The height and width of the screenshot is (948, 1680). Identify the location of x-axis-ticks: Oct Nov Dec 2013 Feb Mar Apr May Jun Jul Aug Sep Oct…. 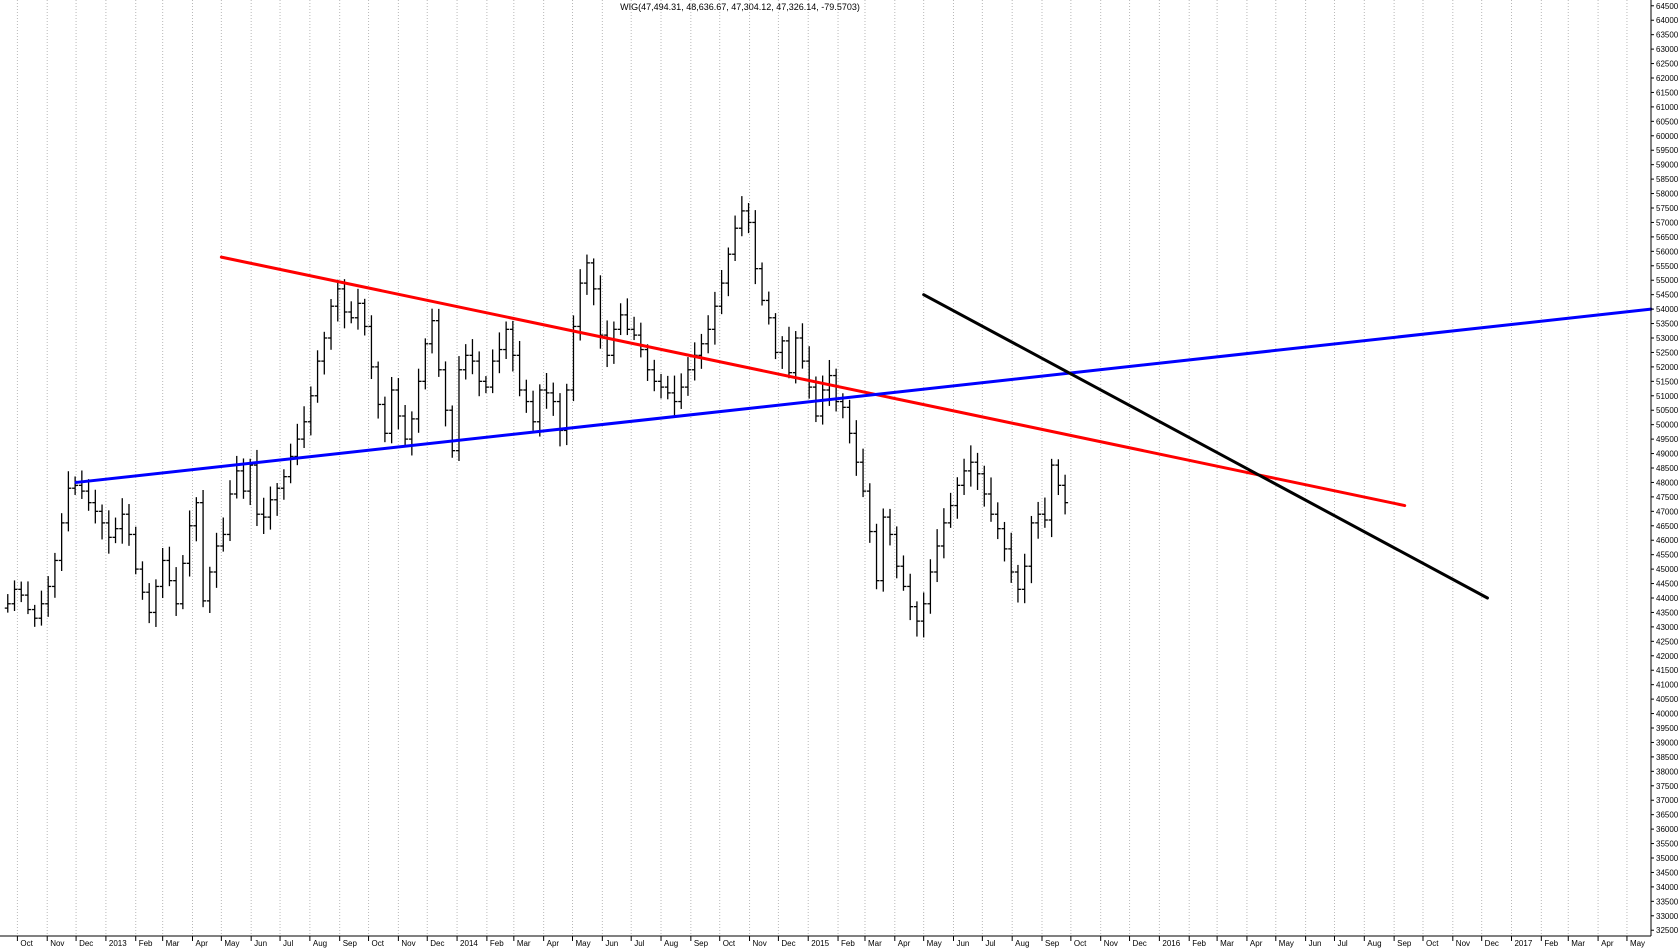
(830, 942).